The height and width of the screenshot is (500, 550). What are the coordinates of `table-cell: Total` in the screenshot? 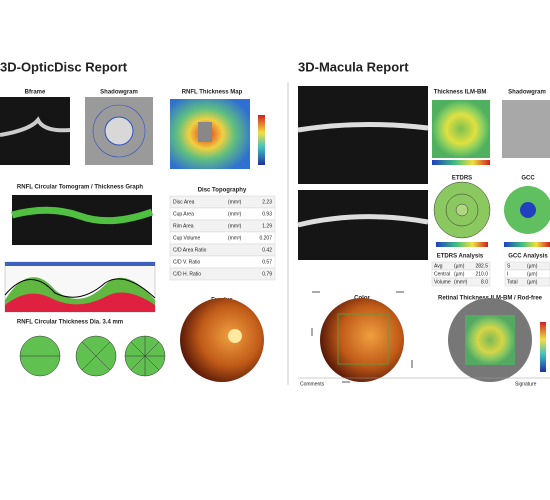 It's located at (512, 282).